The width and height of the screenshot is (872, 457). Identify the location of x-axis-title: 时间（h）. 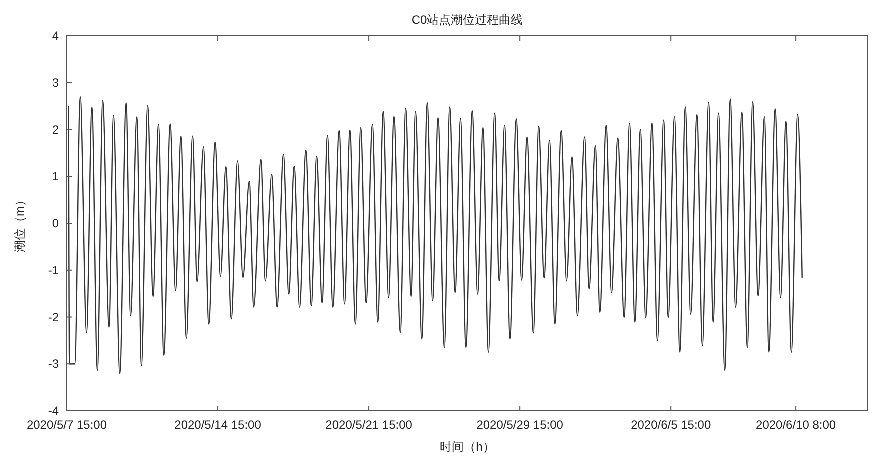
(467, 447).